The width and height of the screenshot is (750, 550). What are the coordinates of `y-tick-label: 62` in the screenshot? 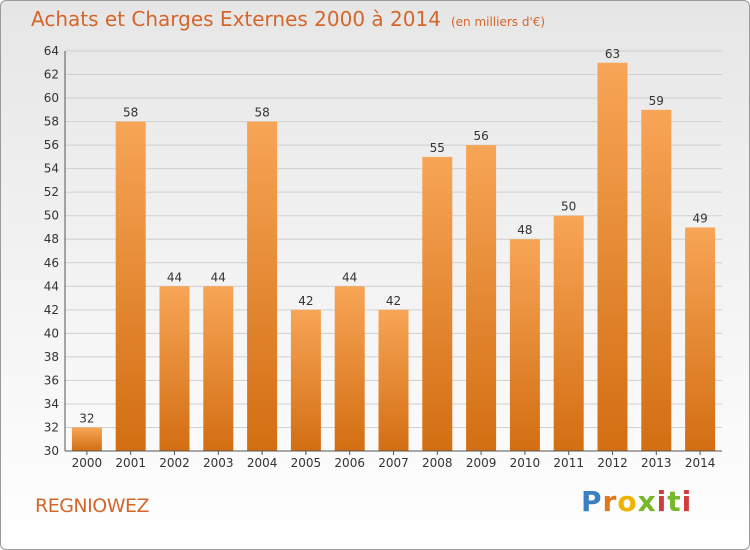 It's located at (51, 75).